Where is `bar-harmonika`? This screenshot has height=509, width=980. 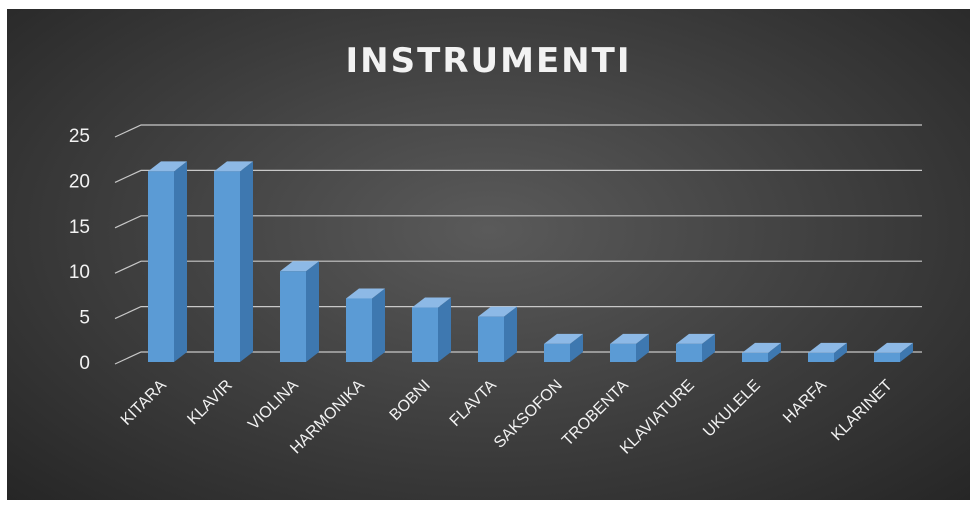 bar-harmonika is located at coordinates (365, 325).